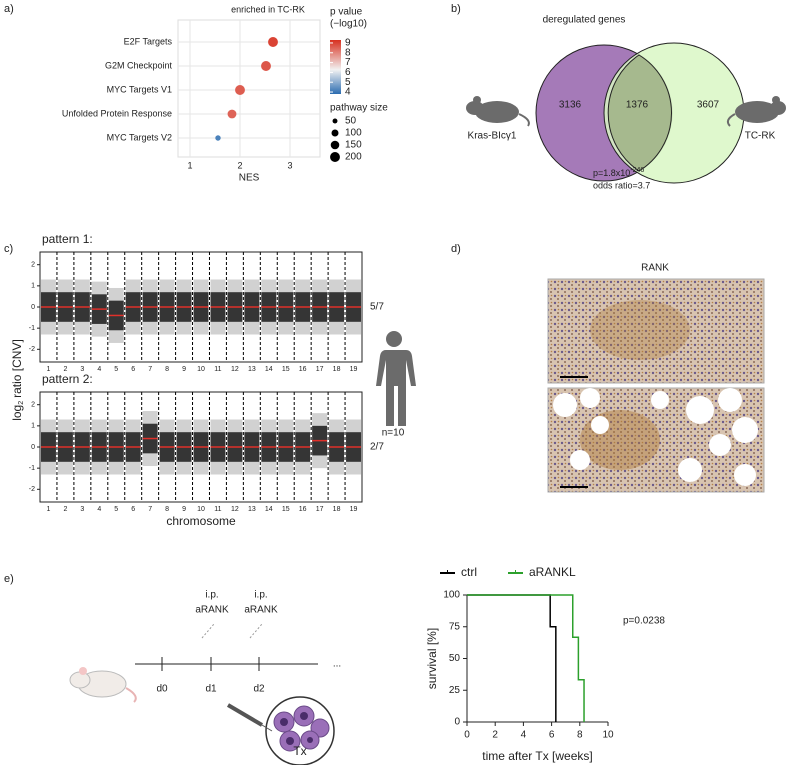 This screenshot has width=791, height=765. What do you see at coordinates (492, 136) in the screenshot?
I see `venn-label: Kras-BIcγ1` at bounding box center [492, 136].